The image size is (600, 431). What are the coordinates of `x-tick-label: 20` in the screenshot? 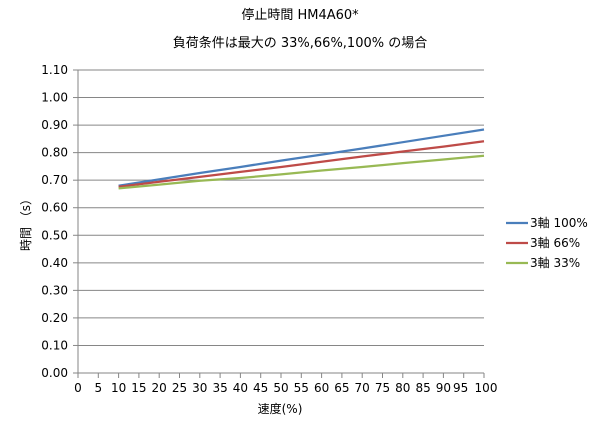 It's located at (159, 388).